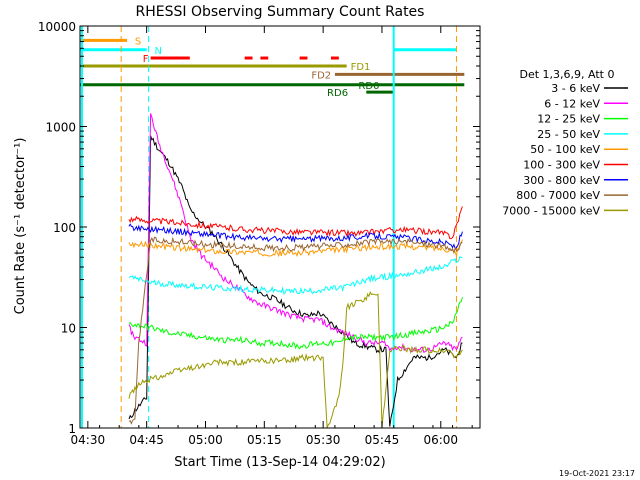 The height and width of the screenshot is (480, 640). I want to click on annotation-label: FD2, so click(321, 75).